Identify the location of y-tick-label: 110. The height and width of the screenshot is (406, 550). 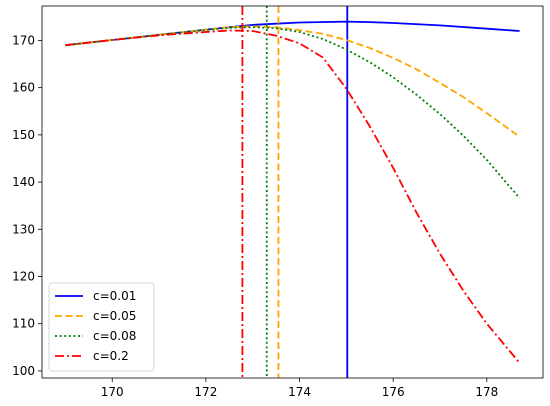
(23, 324).